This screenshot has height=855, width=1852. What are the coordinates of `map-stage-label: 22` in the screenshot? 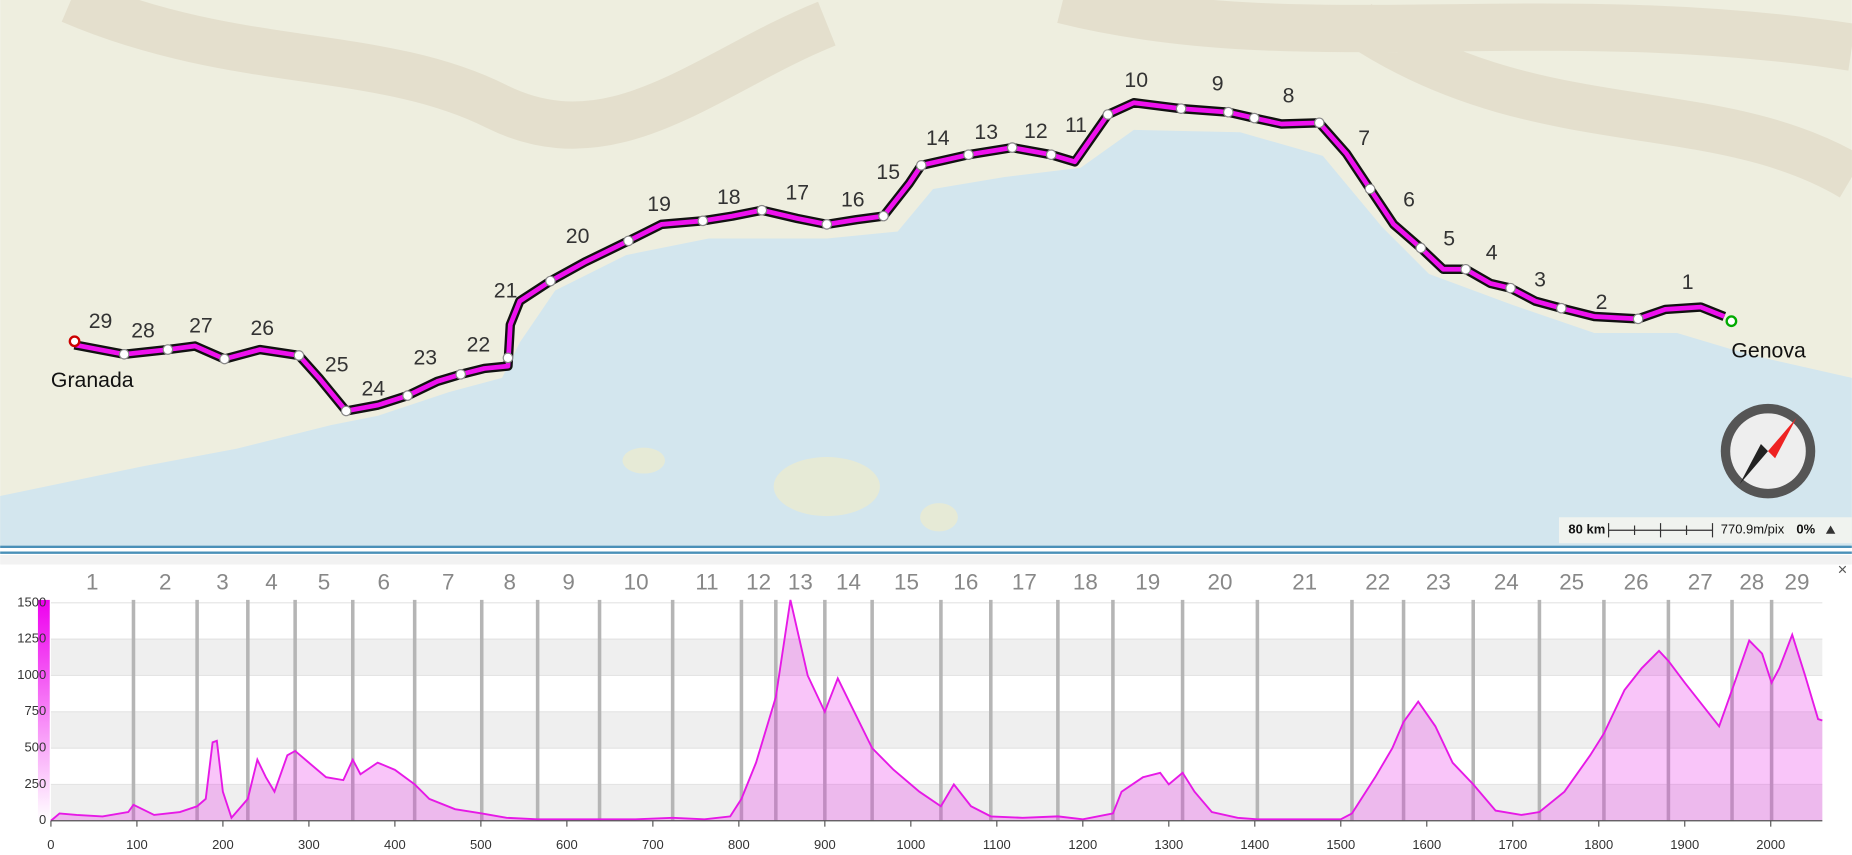 It's located at (479, 345).